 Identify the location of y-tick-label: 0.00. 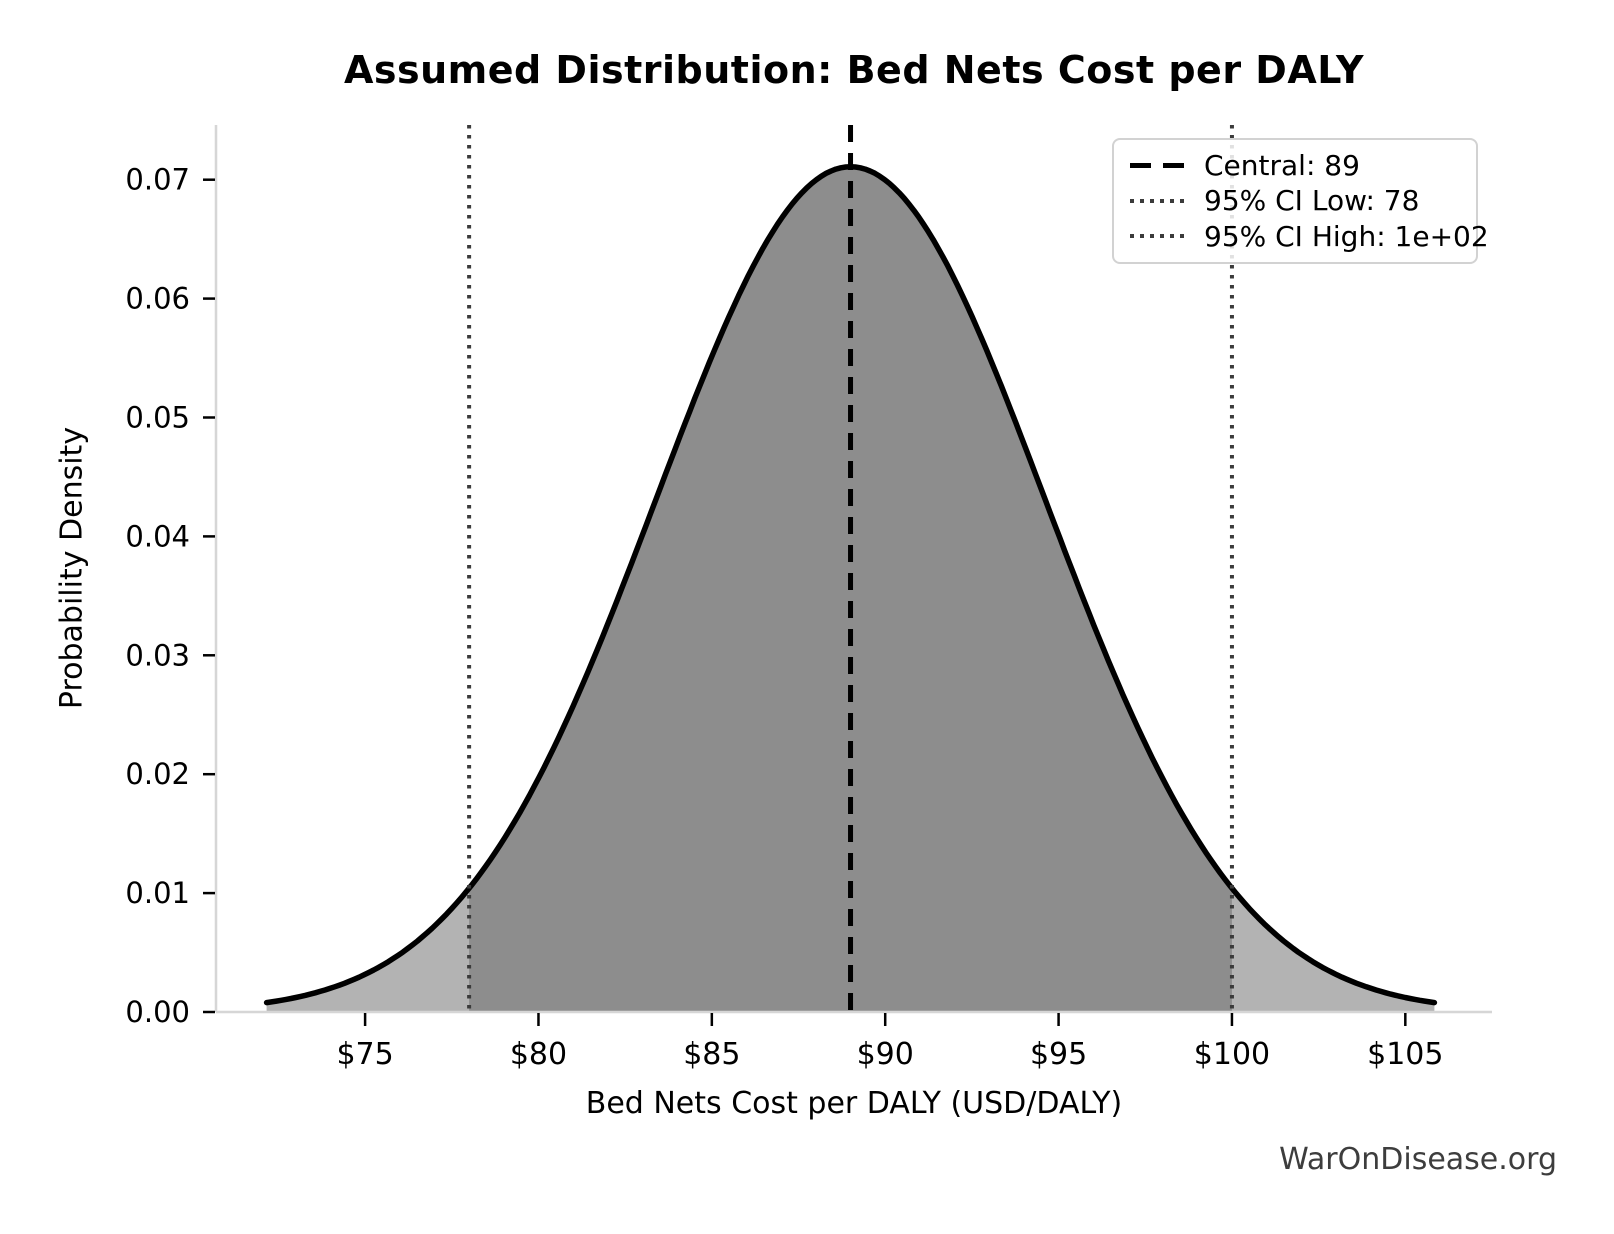
(157, 1012).